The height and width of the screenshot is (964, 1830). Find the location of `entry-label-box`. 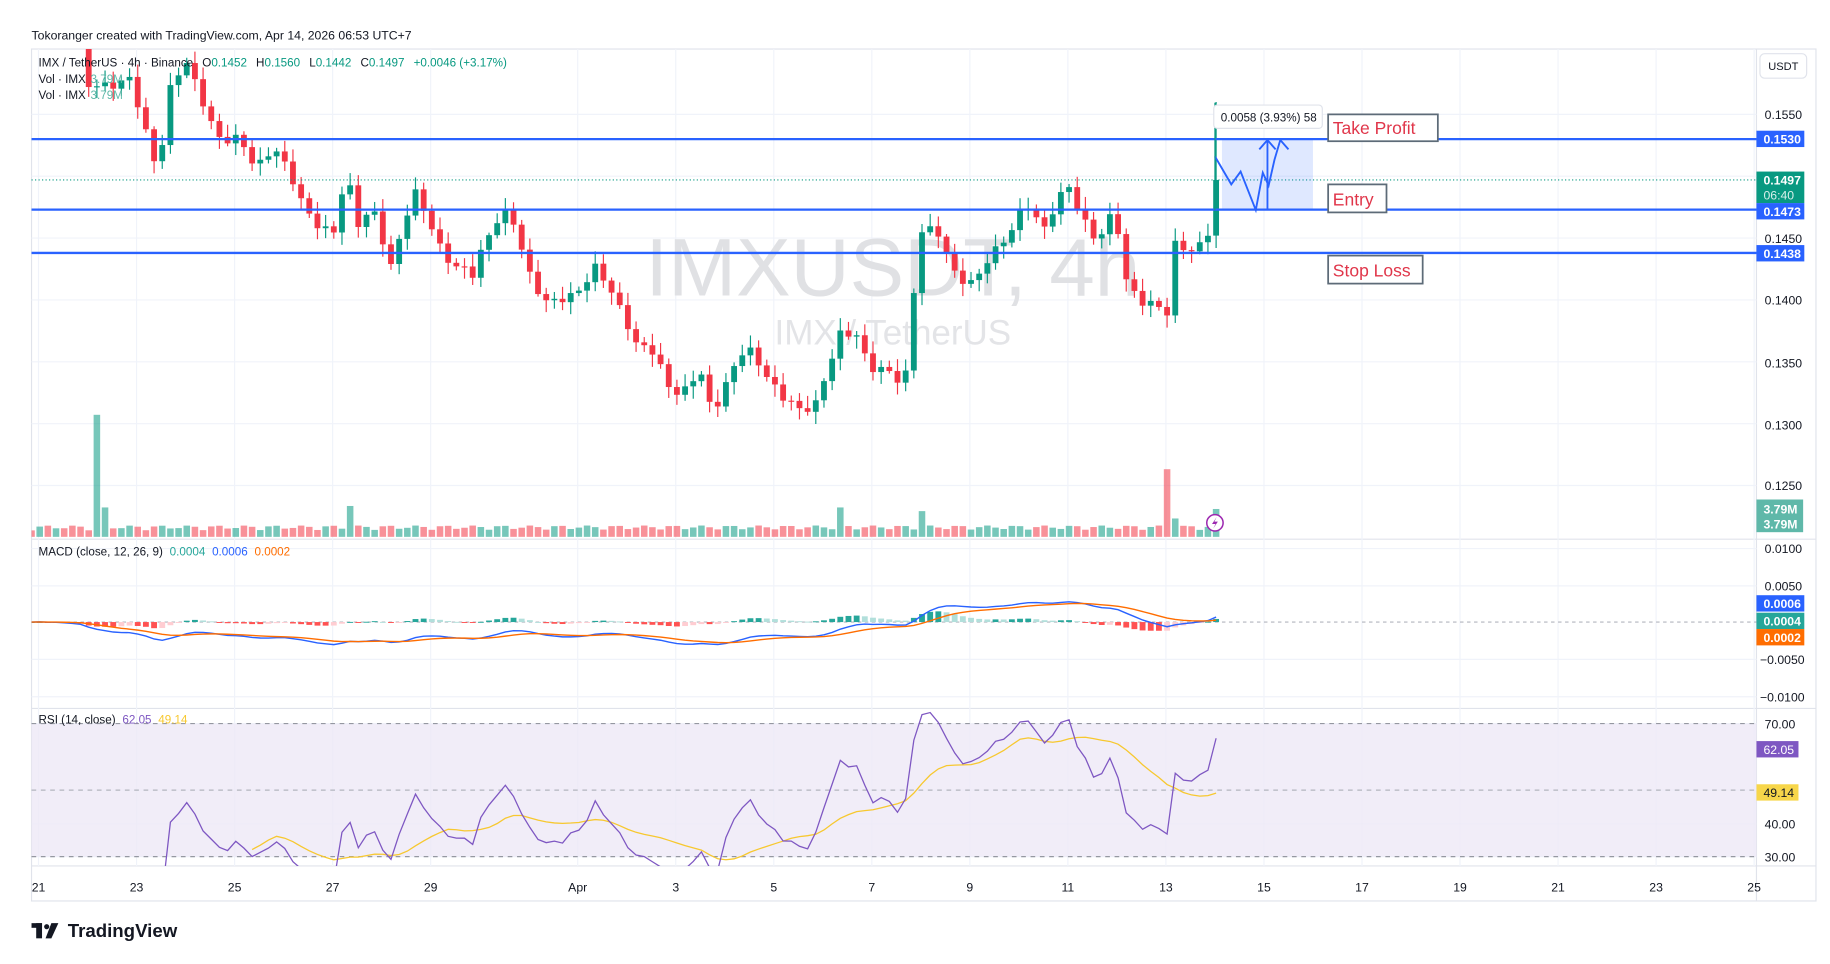

entry-label-box is located at coordinates (1357, 198).